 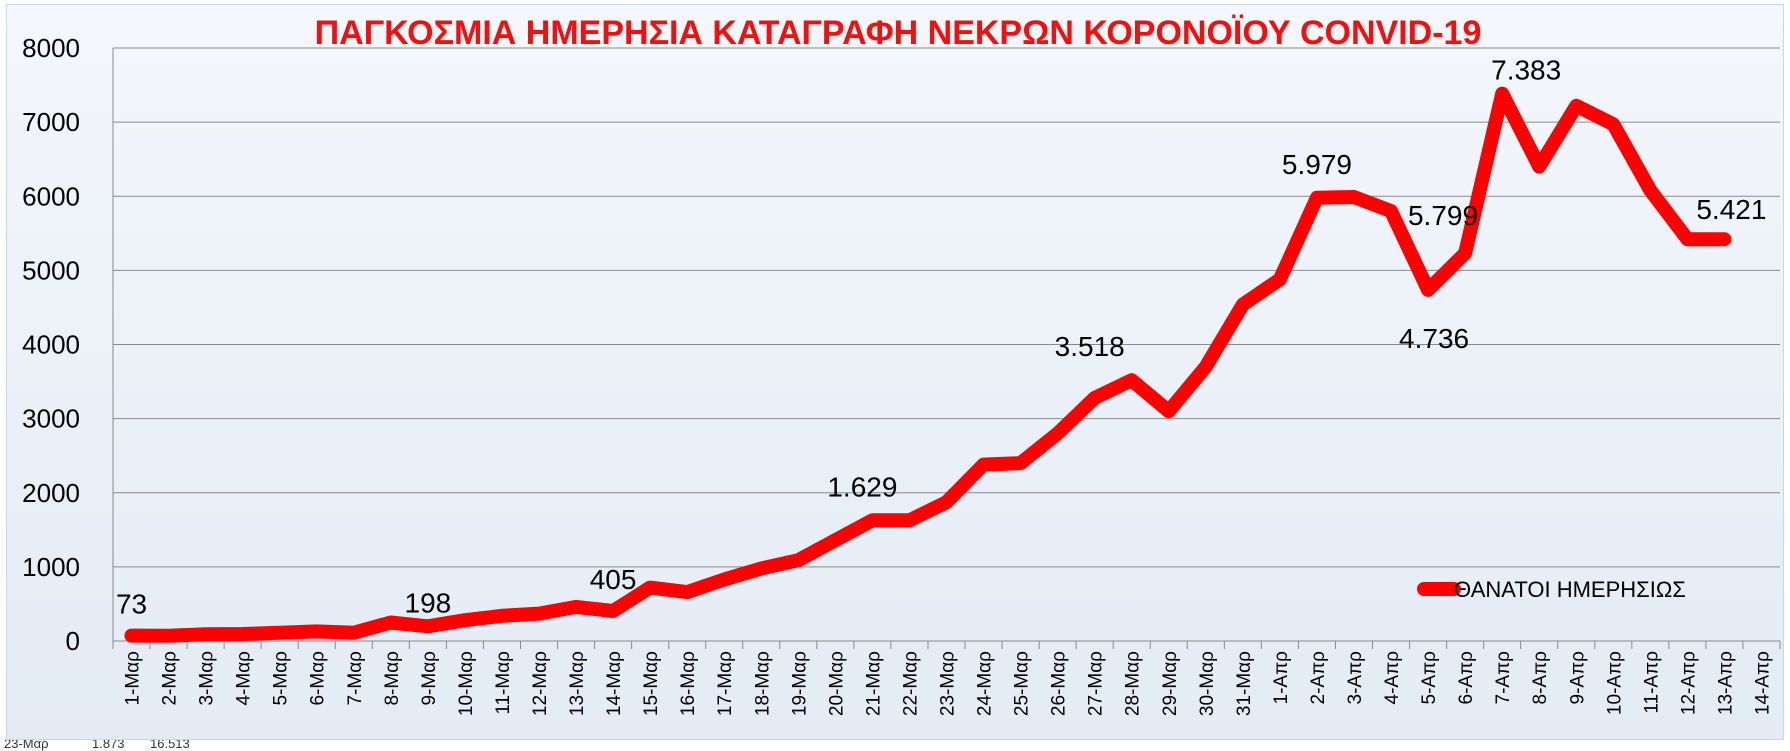 What do you see at coordinates (1577, 678) in the screenshot?
I see `x-tick-label: 9-Απρ` at bounding box center [1577, 678].